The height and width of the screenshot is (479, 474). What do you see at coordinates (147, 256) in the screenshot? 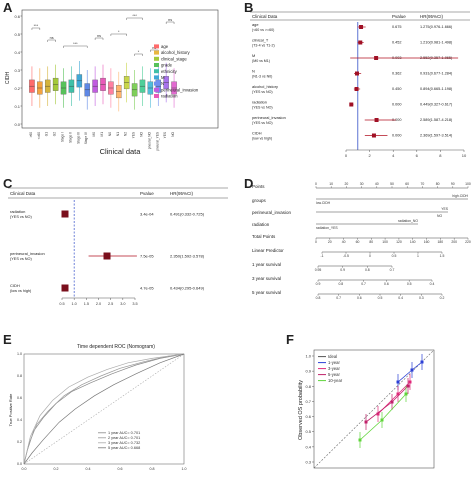
I see `panel-c-row-p: 7.5e-05` at bounding box center [147, 256].